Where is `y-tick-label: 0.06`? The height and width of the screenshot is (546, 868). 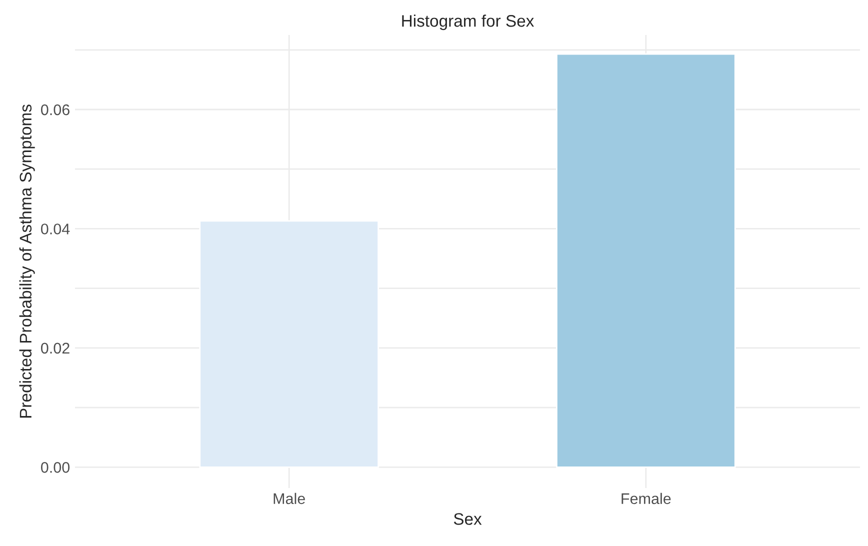
y-tick-label: 0.06 is located at coordinates (55, 110).